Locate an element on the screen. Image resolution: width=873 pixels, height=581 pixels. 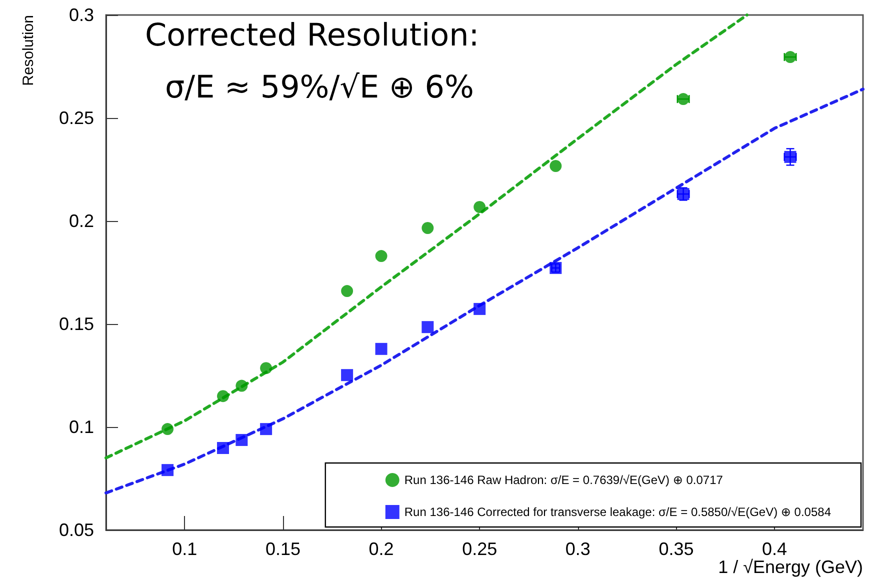
x-tick-label: 0.3 is located at coordinates (577, 549).